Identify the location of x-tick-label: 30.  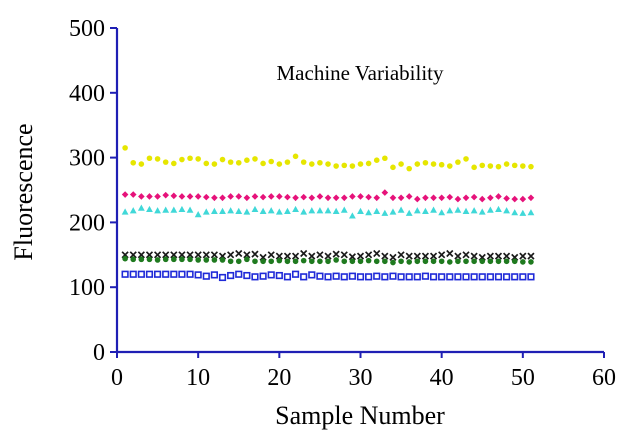
(361, 378).